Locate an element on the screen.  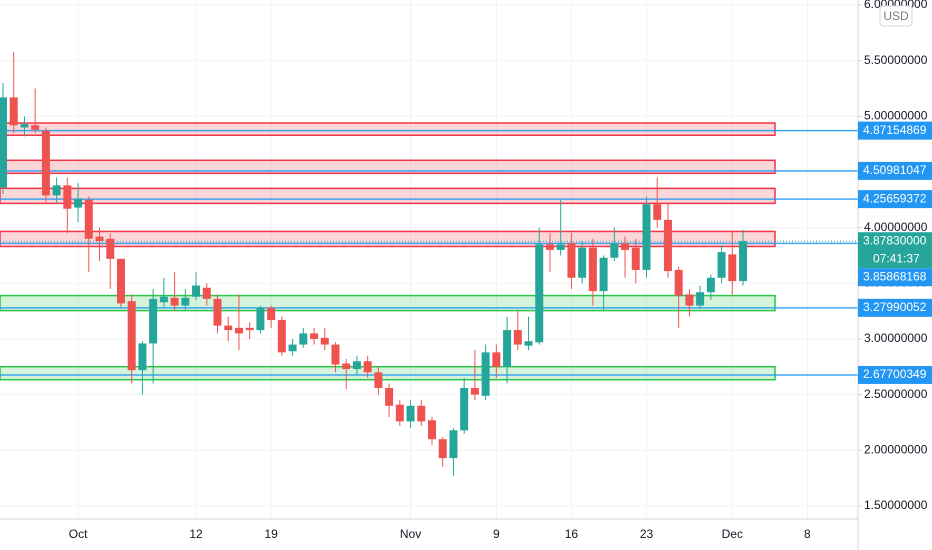
currency-box is located at coordinates (896, 16).